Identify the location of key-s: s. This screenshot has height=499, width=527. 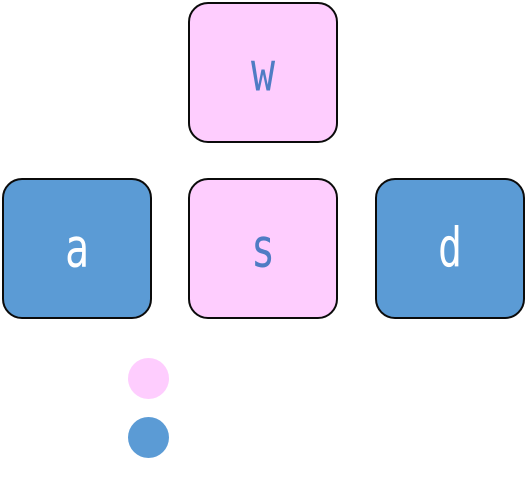
(263, 248).